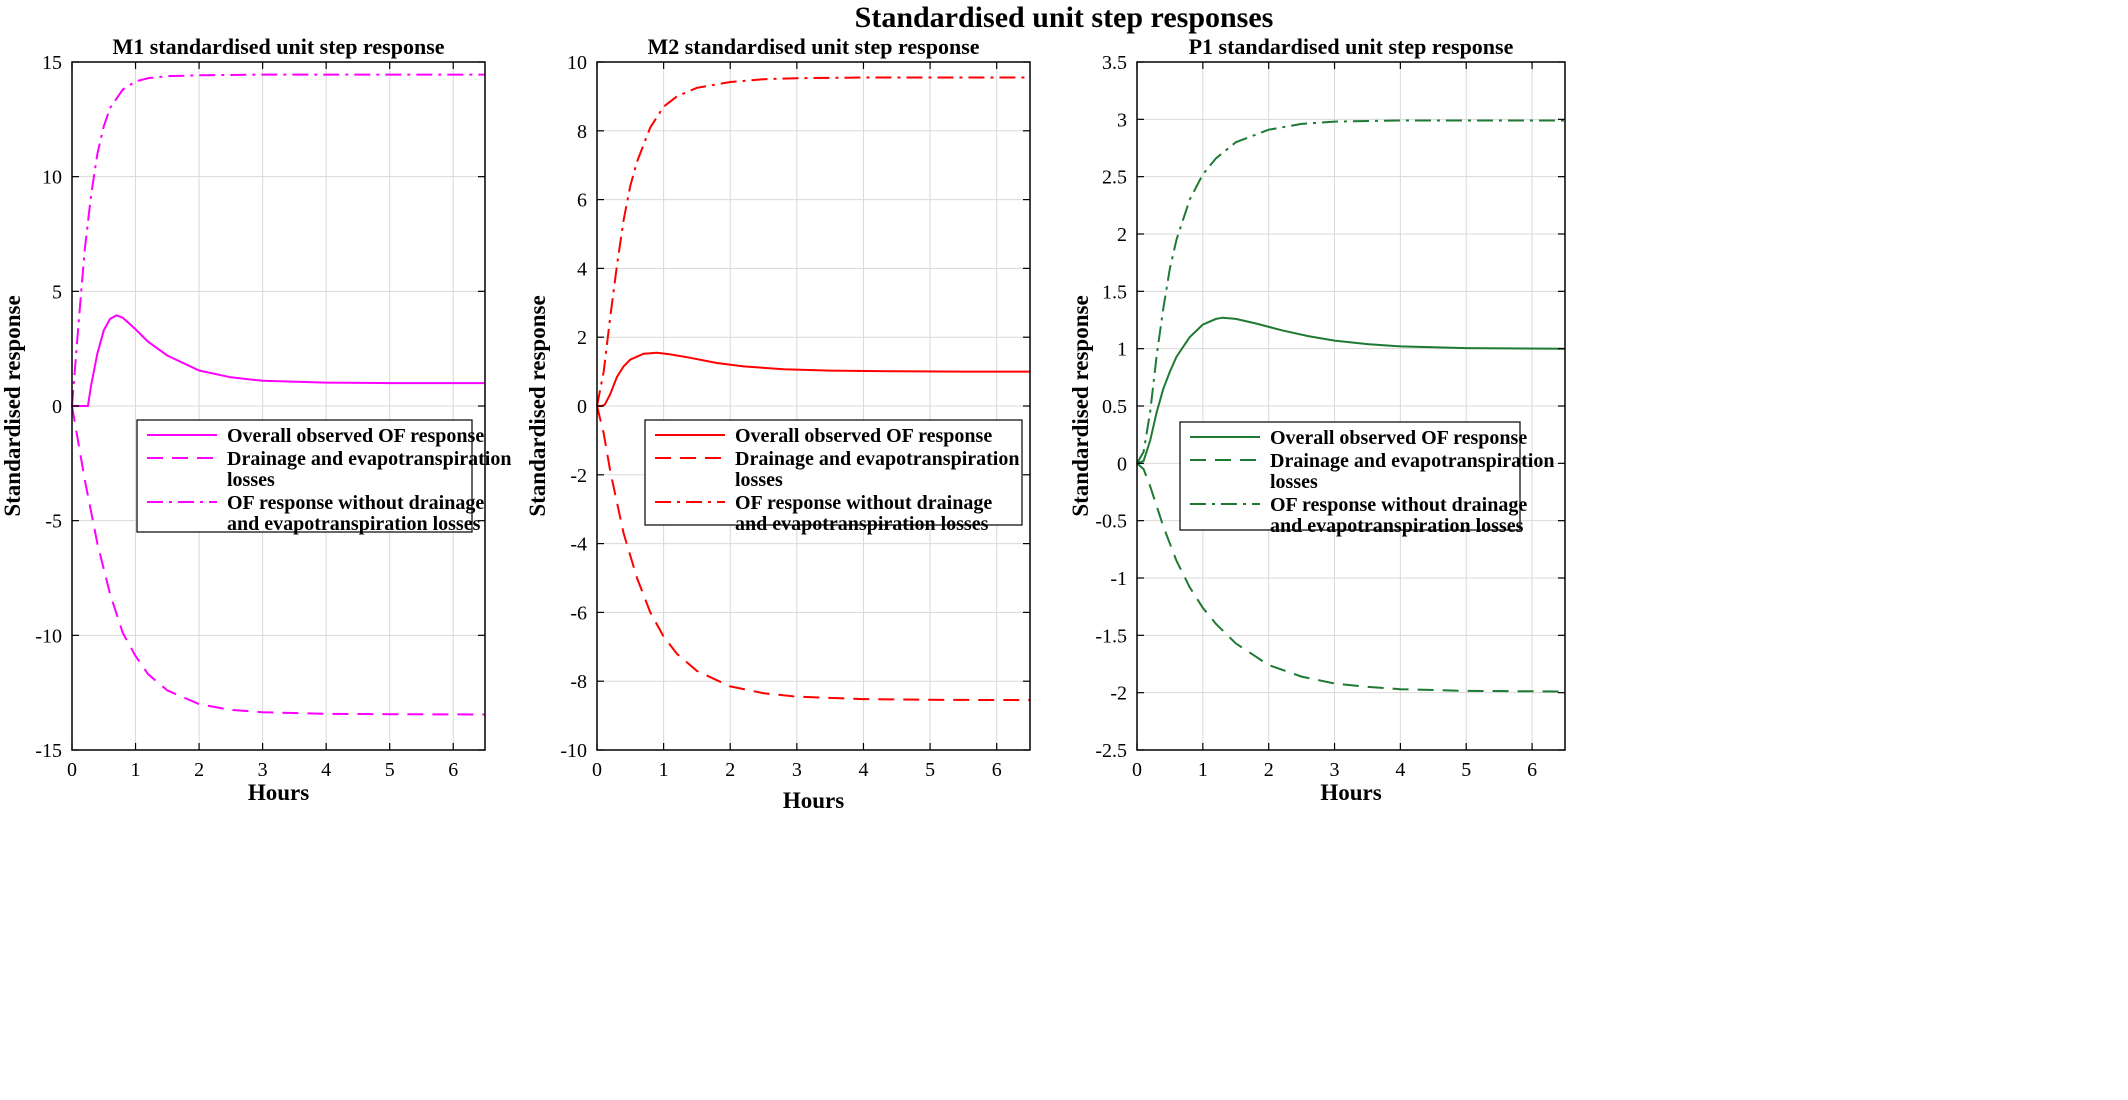 The width and height of the screenshot is (2128, 1100). I want to click on y-tick-label: -6, so click(578, 613).